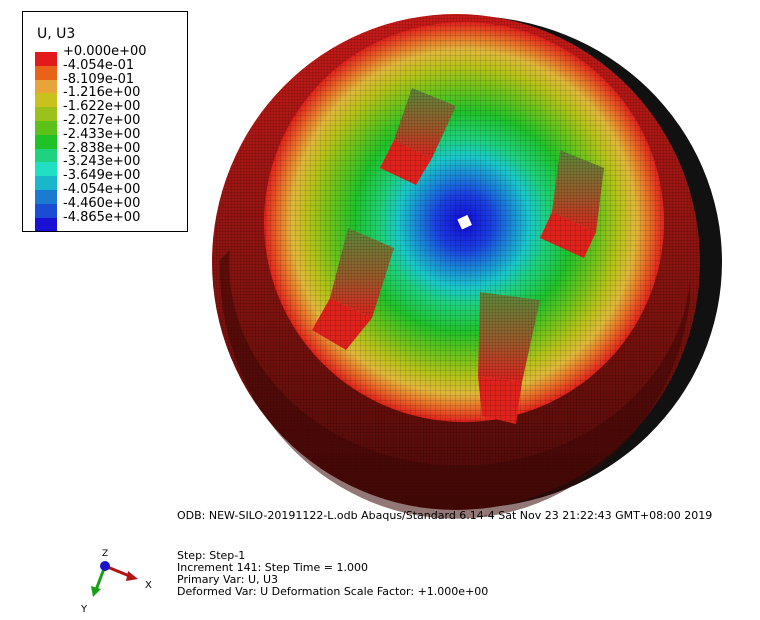  I want to click on legend-title: U, U3, so click(56, 34).